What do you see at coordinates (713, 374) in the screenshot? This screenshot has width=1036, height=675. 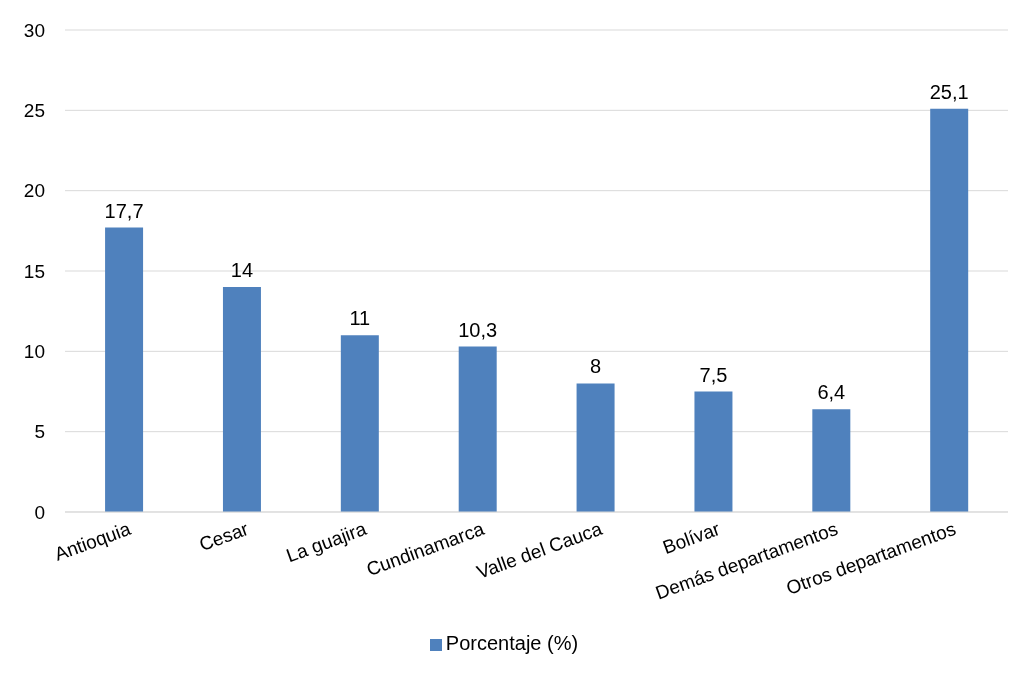 I see `data-label: 7,5` at bounding box center [713, 374].